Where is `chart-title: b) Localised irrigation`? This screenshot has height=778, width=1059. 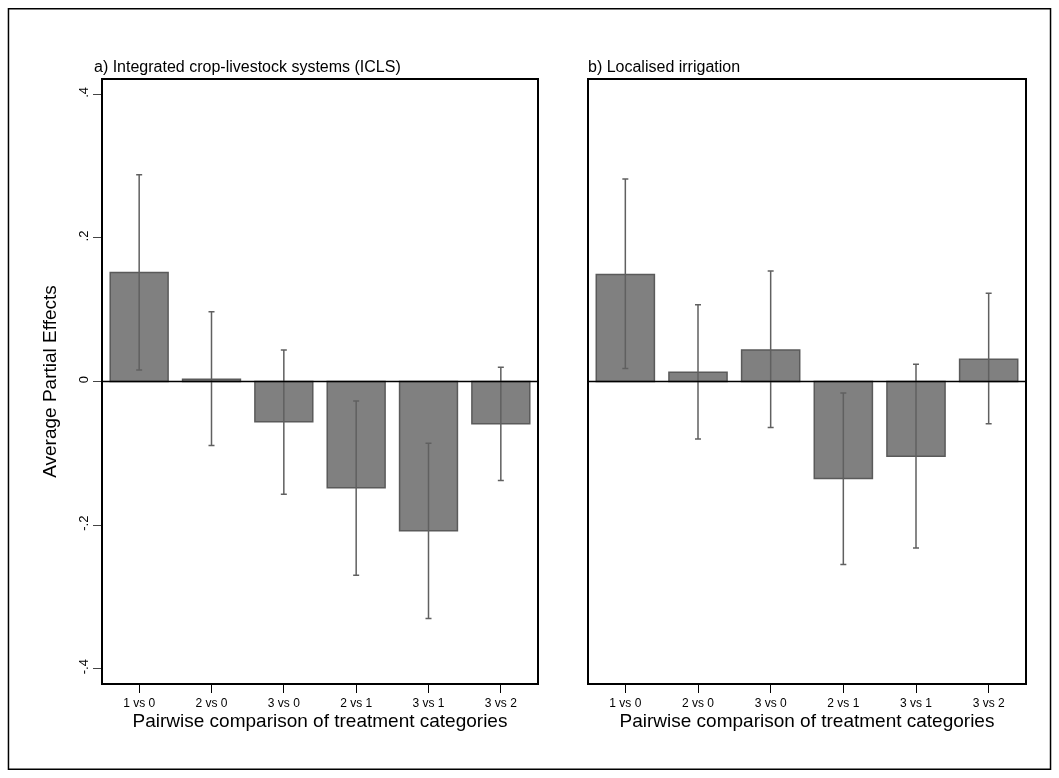
chart-title: b) Localised irrigation is located at coordinates (664, 66).